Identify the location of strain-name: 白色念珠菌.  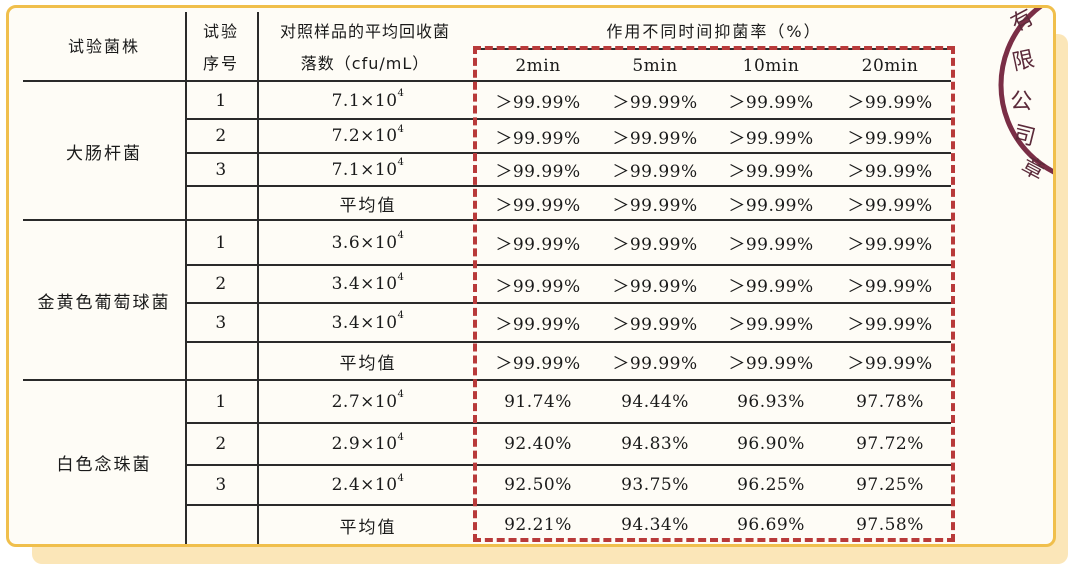
(104, 465).